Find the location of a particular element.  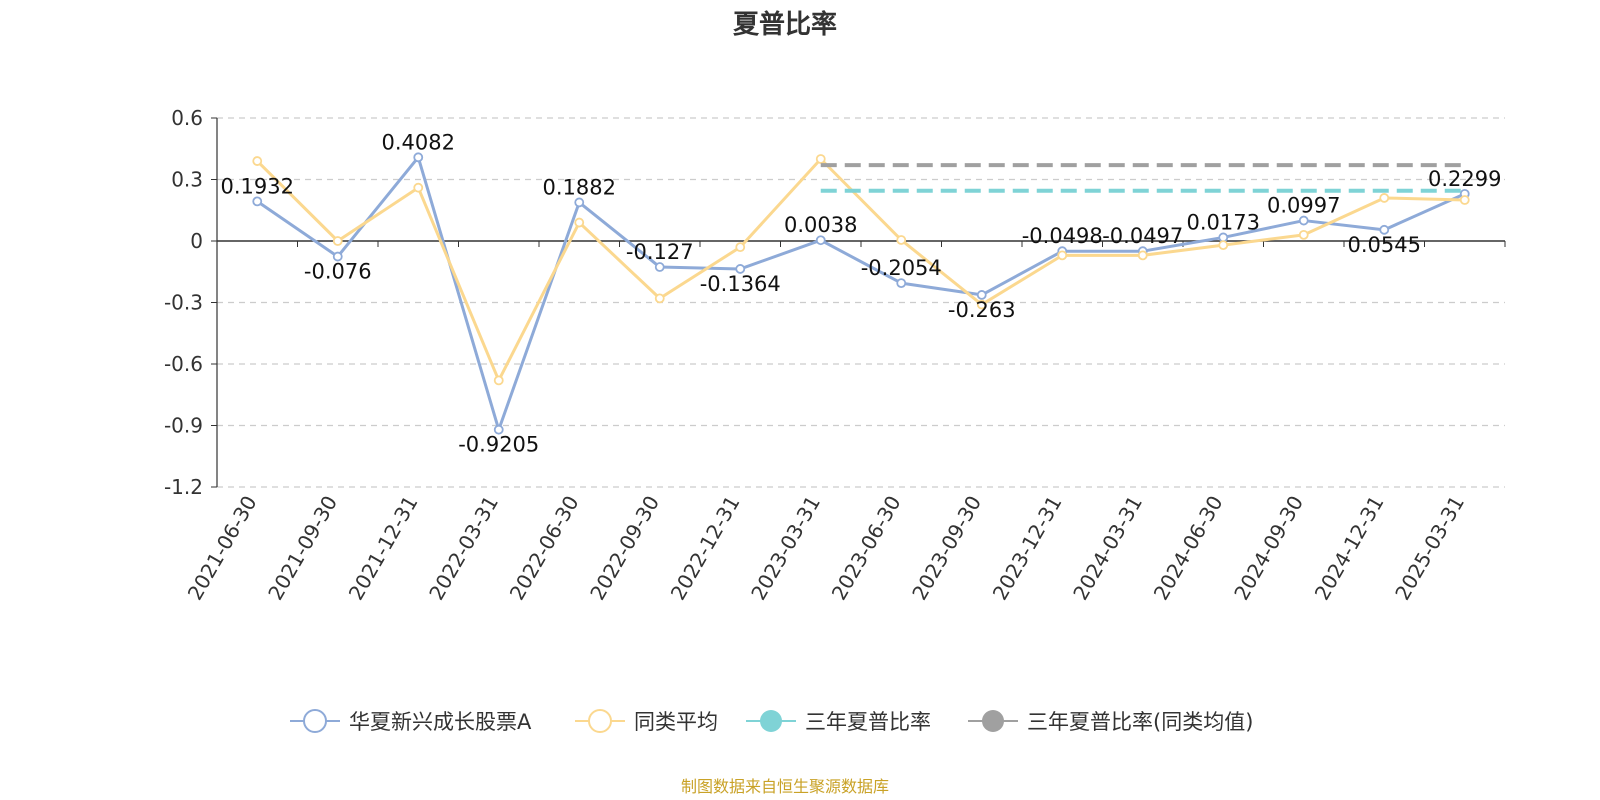

y-tick-label: 0 is located at coordinates (196, 241).